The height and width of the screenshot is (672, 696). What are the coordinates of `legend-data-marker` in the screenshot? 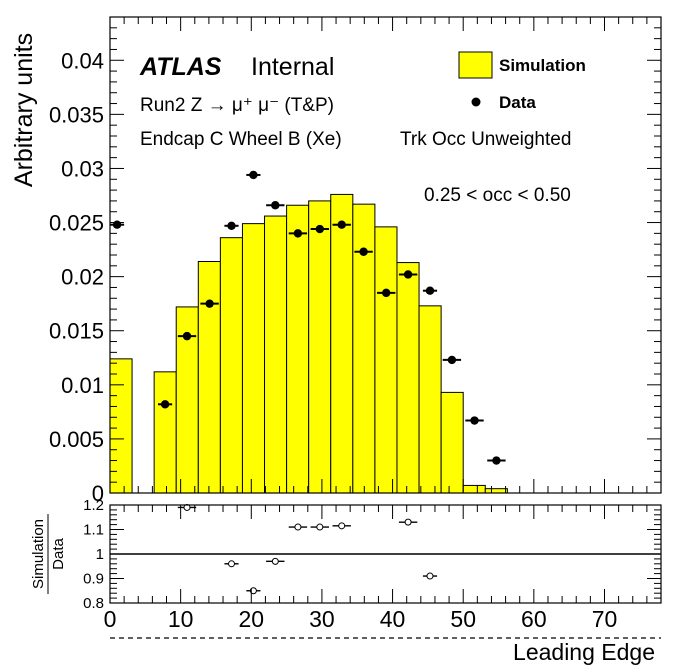 It's located at (476, 102).